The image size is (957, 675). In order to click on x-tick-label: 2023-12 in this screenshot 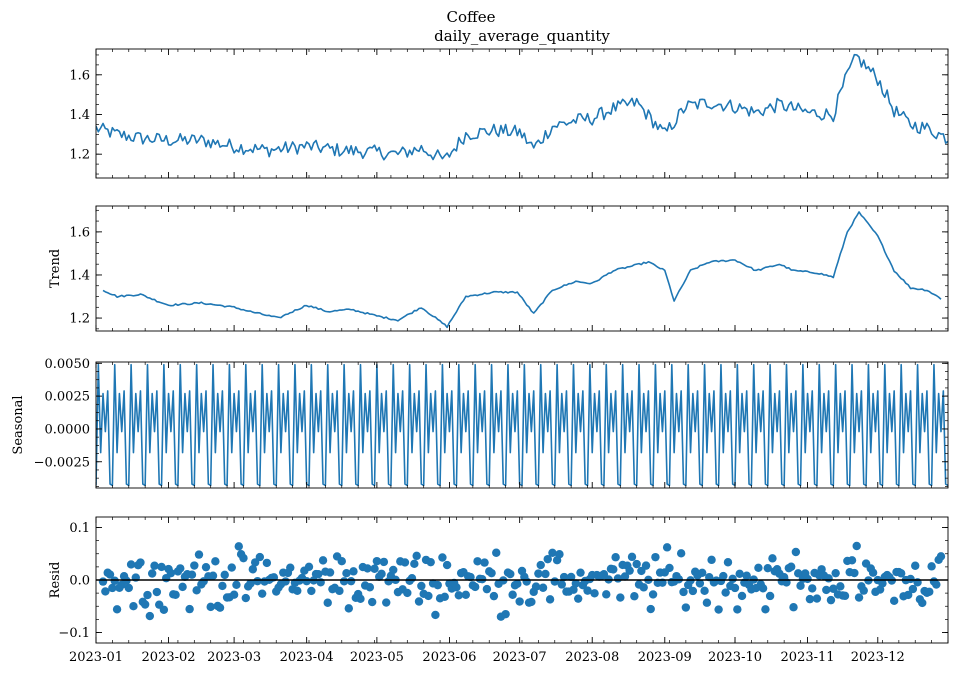, I will do `click(878, 657)`.